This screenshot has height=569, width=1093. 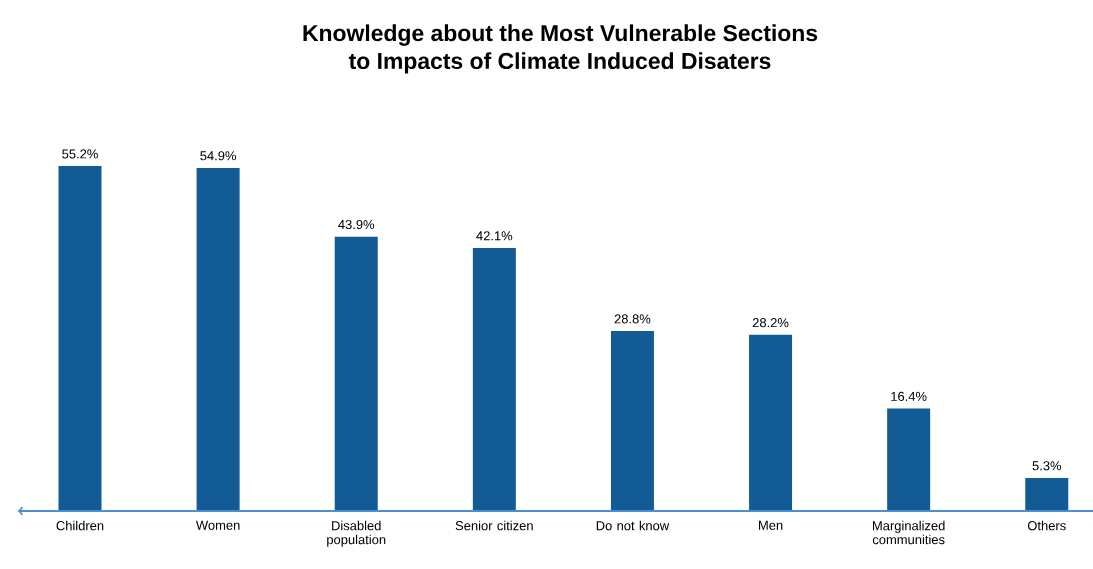 What do you see at coordinates (632, 319) in the screenshot?
I see `data-label: 28.8%` at bounding box center [632, 319].